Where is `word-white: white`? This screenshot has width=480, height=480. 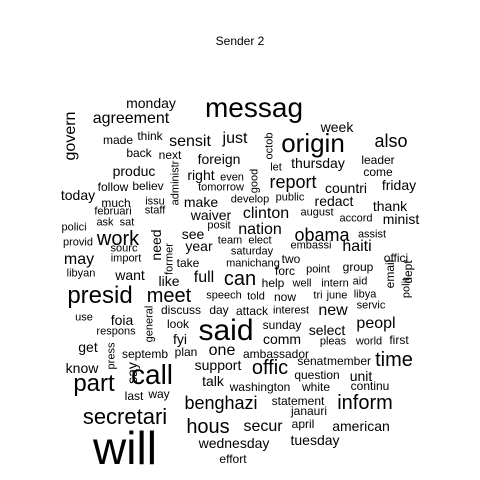
word-white: white is located at coordinates (316, 387).